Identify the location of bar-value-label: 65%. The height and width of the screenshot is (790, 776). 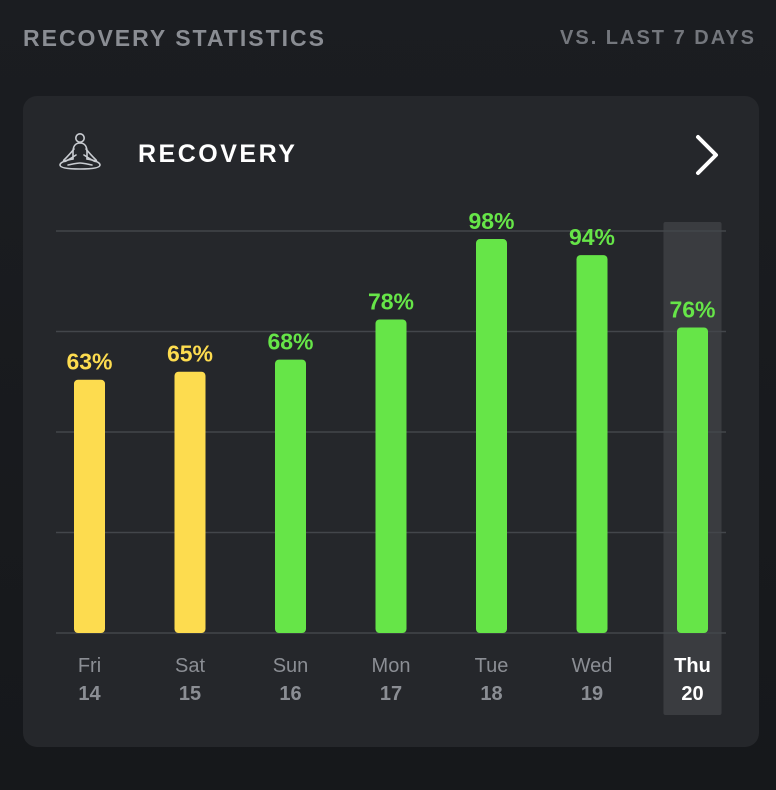
(190, 354).